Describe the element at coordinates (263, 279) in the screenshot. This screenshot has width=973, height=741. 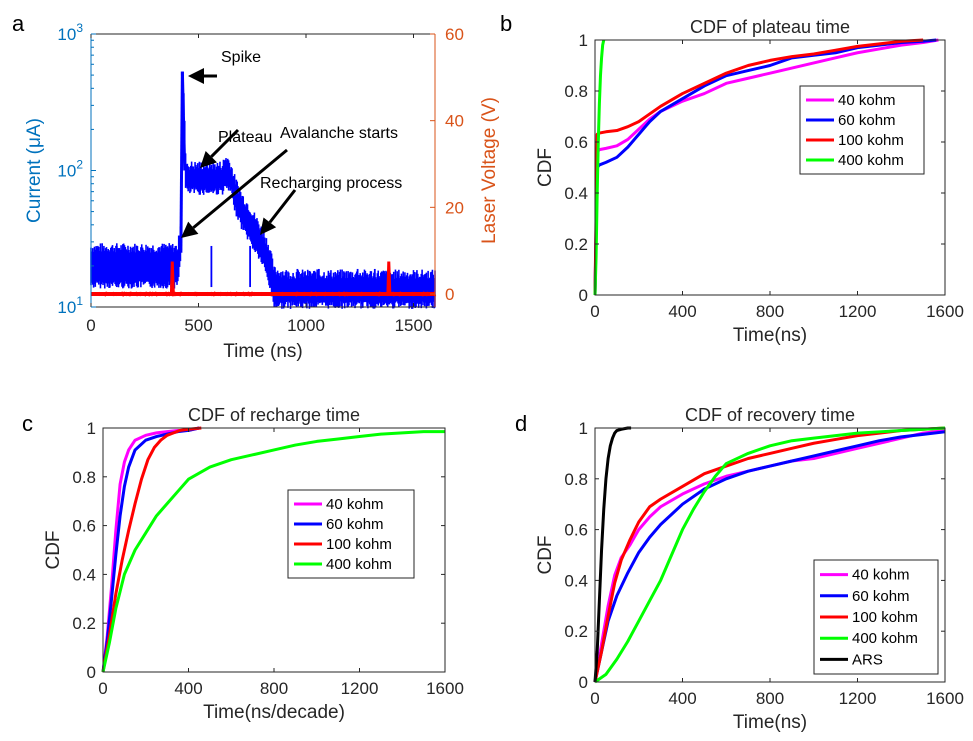
I see `laser-voltage-trace` at that location.